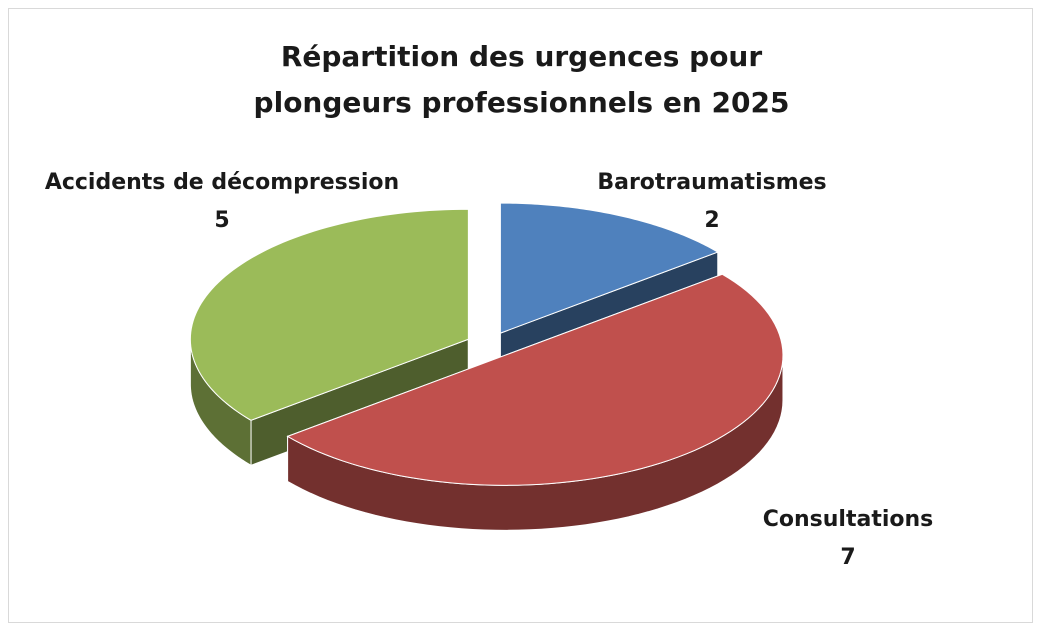  Describe the element at coordinates (711, 182) in the screenshot. I see `data-label-name: Barotraumatismes` at that location.